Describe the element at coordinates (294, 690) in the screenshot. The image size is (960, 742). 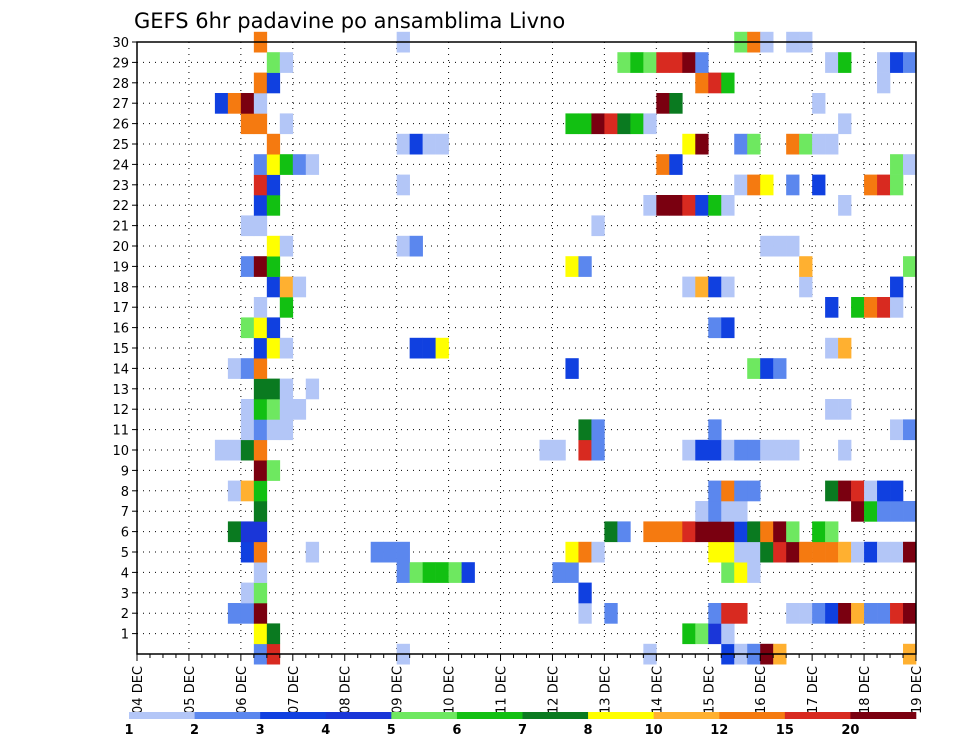
I see `x-tick-label: 07 DEC` at that location.